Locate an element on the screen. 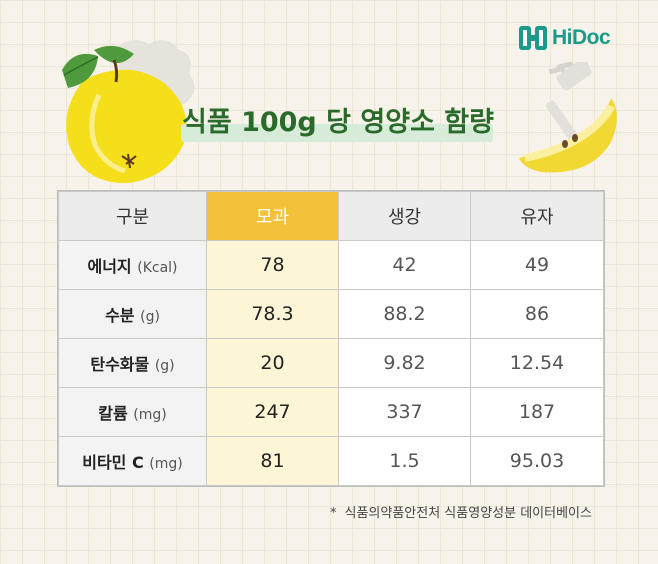 This screenshot has width=658, height=564. pear-slice-fork-illustration is located at coordinates (568, 117).